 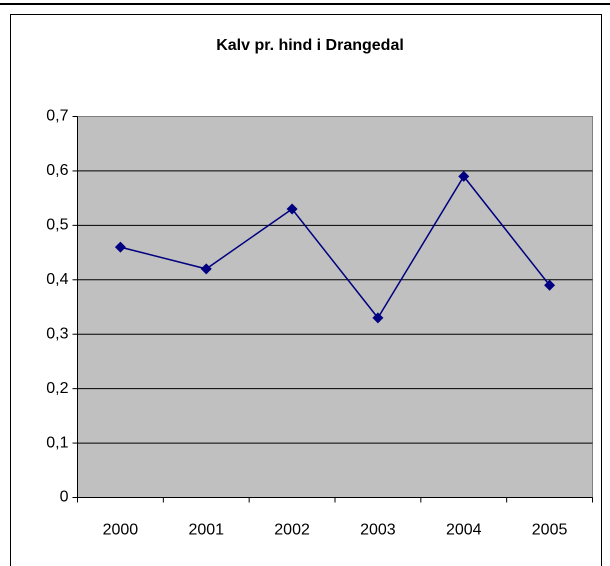 I want to click on x-tick-label: 2000, so click(x=121, y=530).